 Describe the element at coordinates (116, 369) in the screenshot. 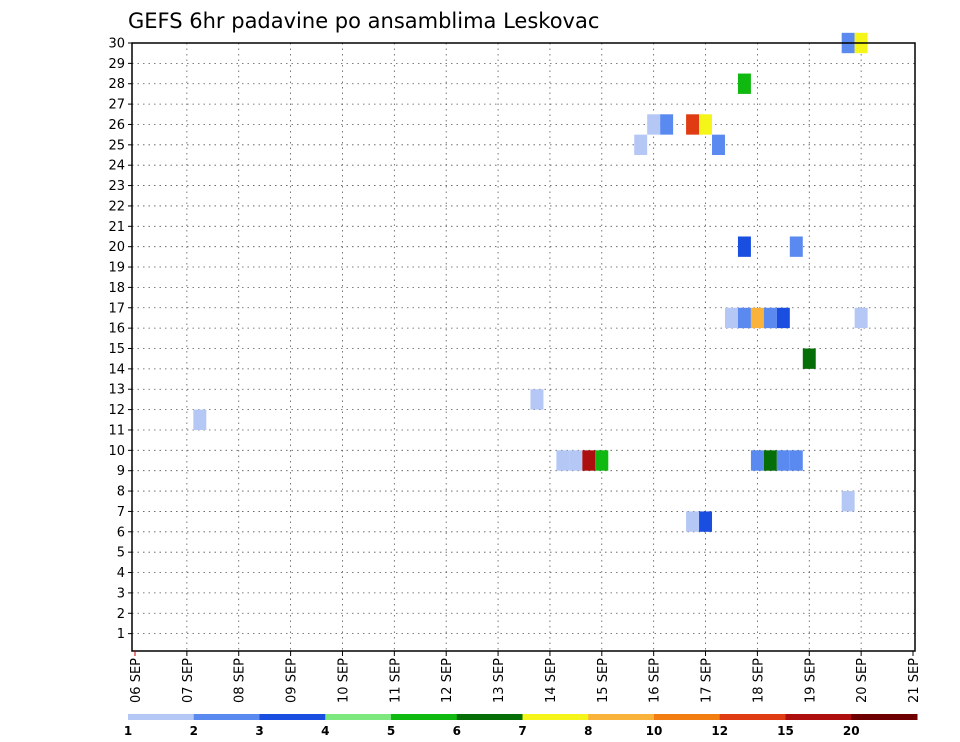

I see `y-tick-label: 14` at that location.